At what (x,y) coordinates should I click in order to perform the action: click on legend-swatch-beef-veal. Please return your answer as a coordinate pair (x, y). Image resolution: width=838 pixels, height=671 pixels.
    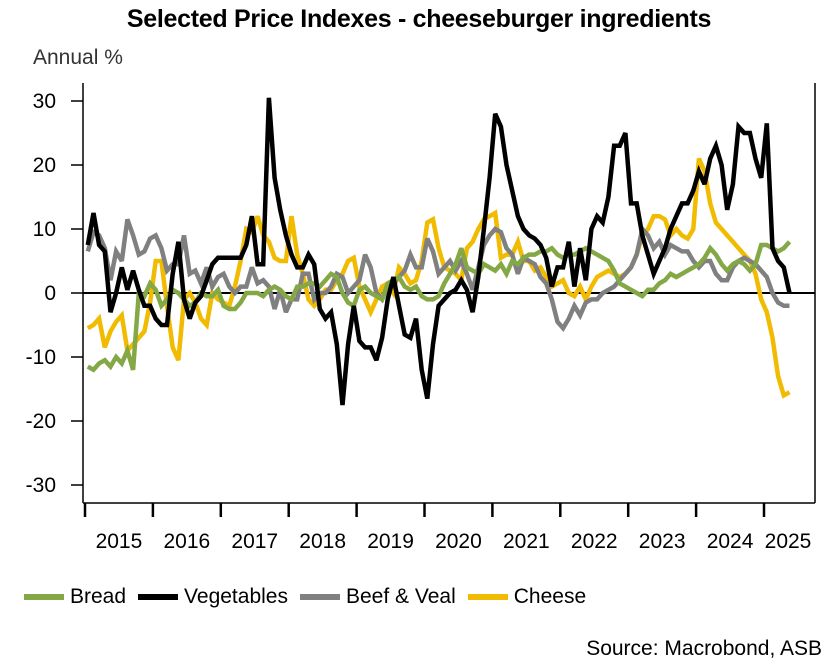
    Looking at the image, I should click on (319, 597).